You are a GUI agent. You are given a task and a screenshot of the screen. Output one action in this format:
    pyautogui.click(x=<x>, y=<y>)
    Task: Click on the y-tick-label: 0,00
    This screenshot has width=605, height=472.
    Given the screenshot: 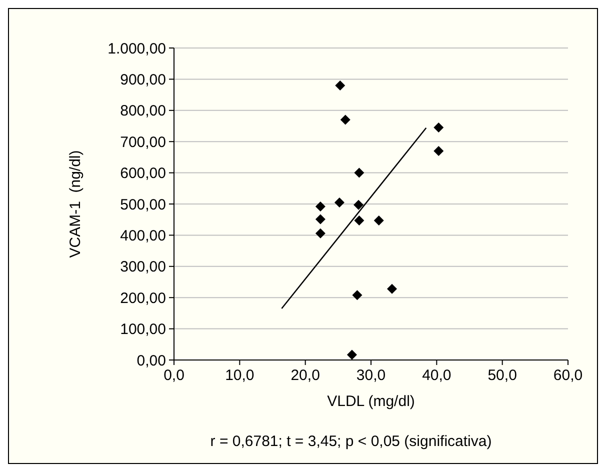 What is the action you would take?
    pyautogui.click(x=151, y=361)
    